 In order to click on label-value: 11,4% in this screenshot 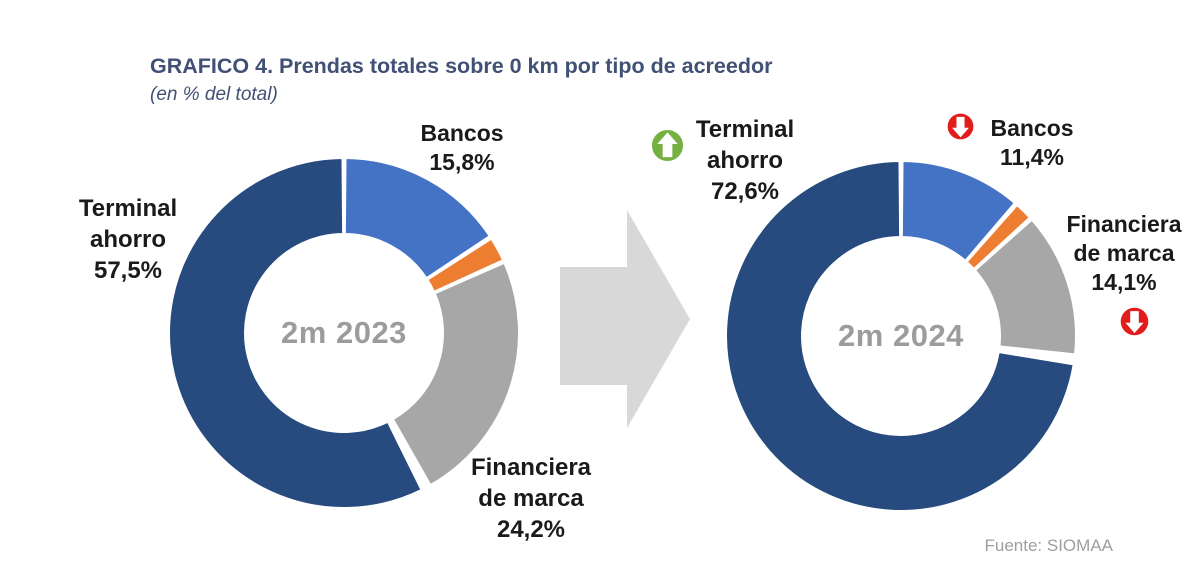, I will do `click(1032, 157)`.